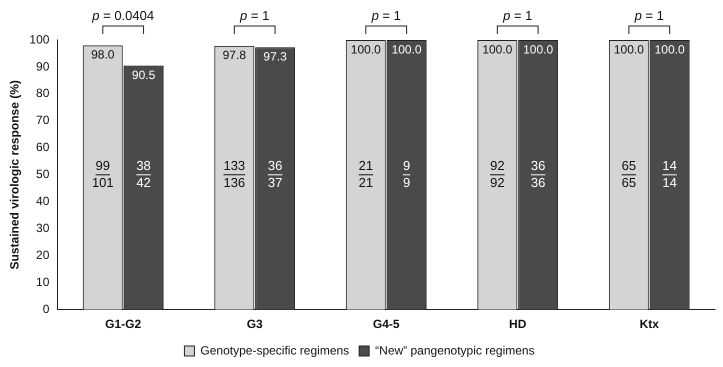 The height and width of the screenshot is (367, 723). What do you see at coordinates (103, 182) in the screenshot?
I see `annotation: 101` at bounding box center [103, 182].